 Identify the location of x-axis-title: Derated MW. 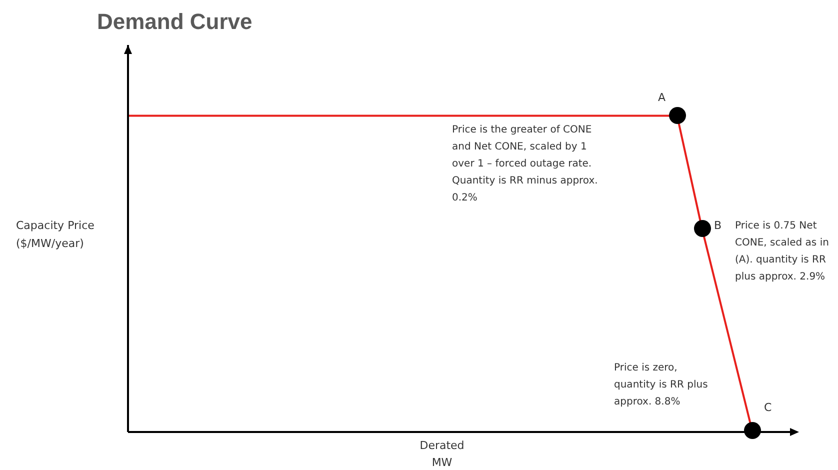
(442, 453).